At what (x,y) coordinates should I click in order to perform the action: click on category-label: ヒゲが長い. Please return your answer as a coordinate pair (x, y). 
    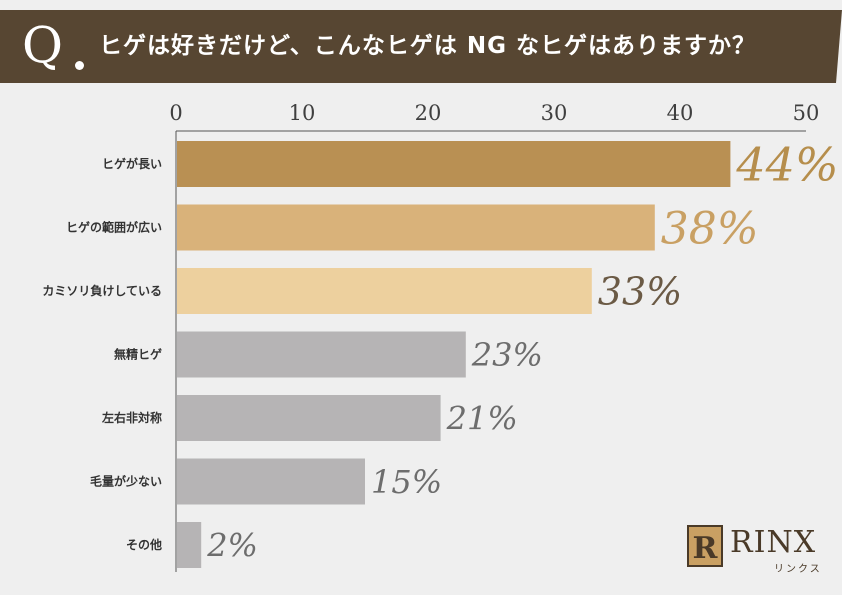
    Looking at the image, I should click on (132, 163).